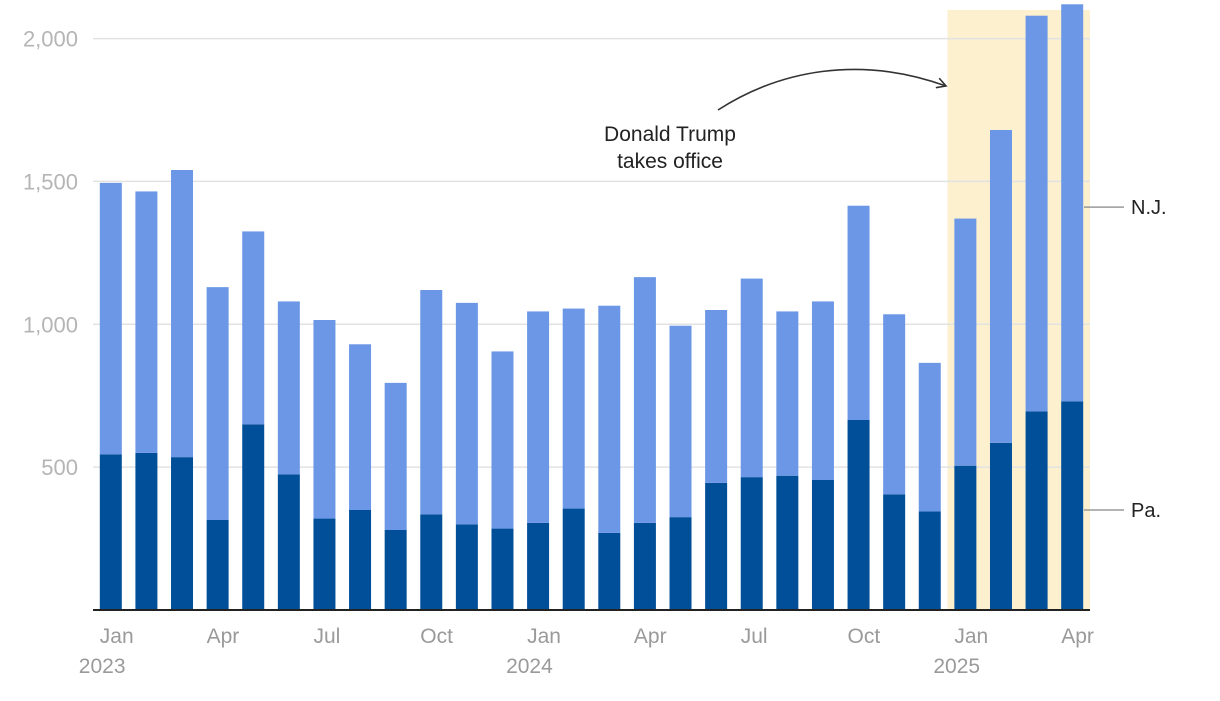 This screenshot has height=701, width=1220. Describe the element at coordinates (670, 134) in the screenshot. I see `annotation-line-1: Donald Trump` at that location.